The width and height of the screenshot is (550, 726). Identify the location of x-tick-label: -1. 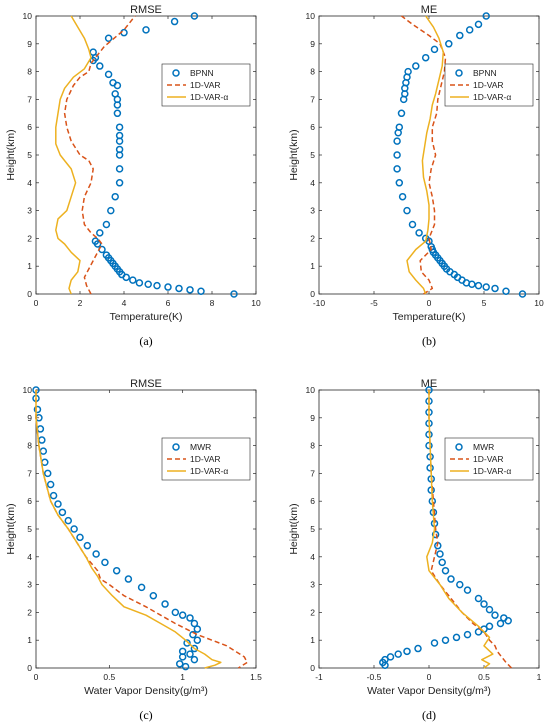
(319, 677).